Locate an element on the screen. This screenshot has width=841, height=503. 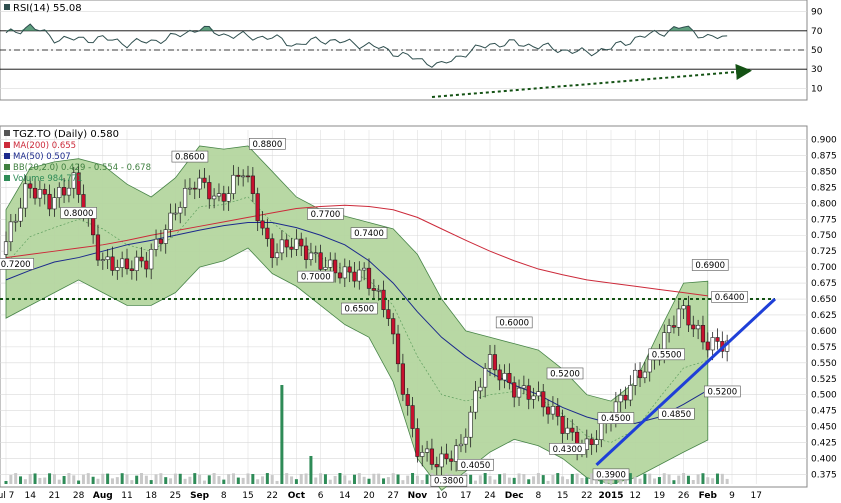
date-tick-label: 14 is located at coordinates (30, 496).